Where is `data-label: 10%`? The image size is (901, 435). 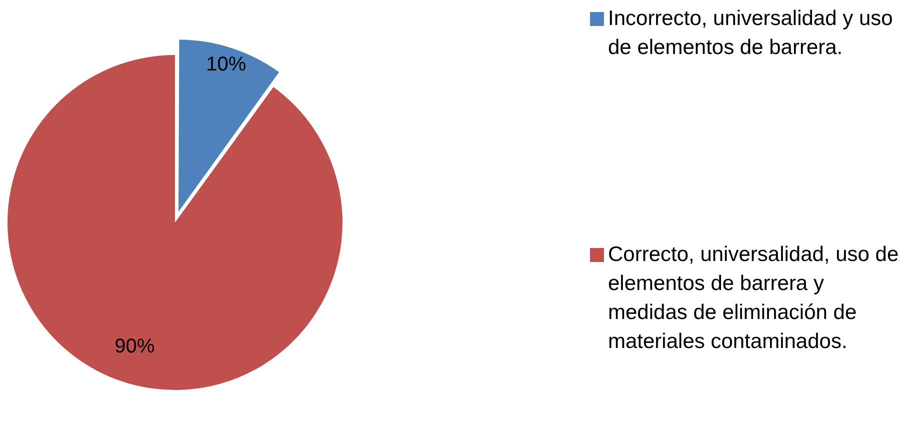 data-label: 10% is located at coordinates (226, 65).